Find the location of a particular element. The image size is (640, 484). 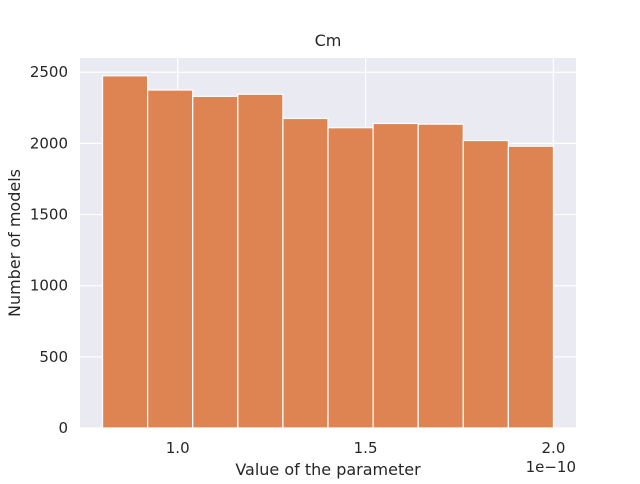

y-tick-label: 1500 is located at coordinates (49, 215).